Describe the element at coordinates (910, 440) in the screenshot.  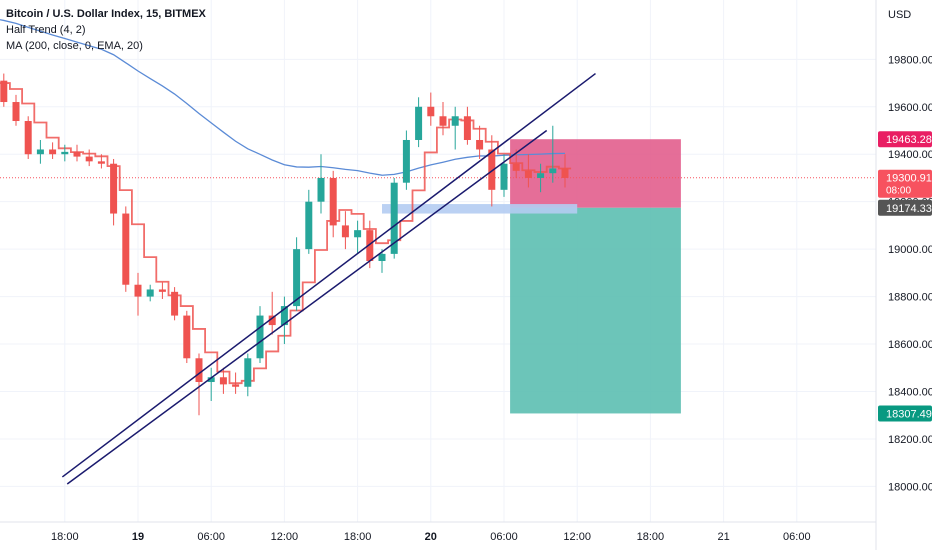
I see `price-tick-label: 18200.00` at that location.